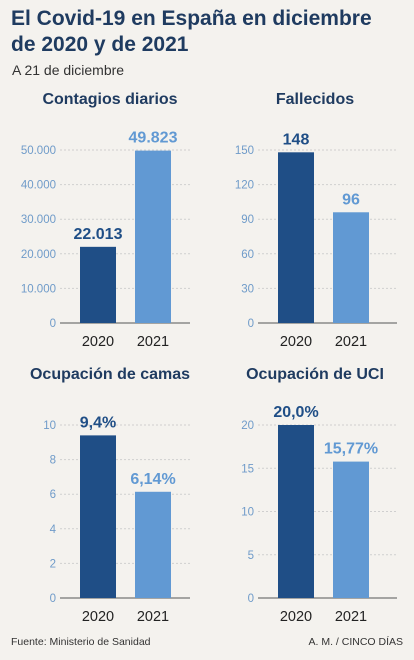  I want to click on chart-title-camas: Ocupación de camas, so click(110, 374).